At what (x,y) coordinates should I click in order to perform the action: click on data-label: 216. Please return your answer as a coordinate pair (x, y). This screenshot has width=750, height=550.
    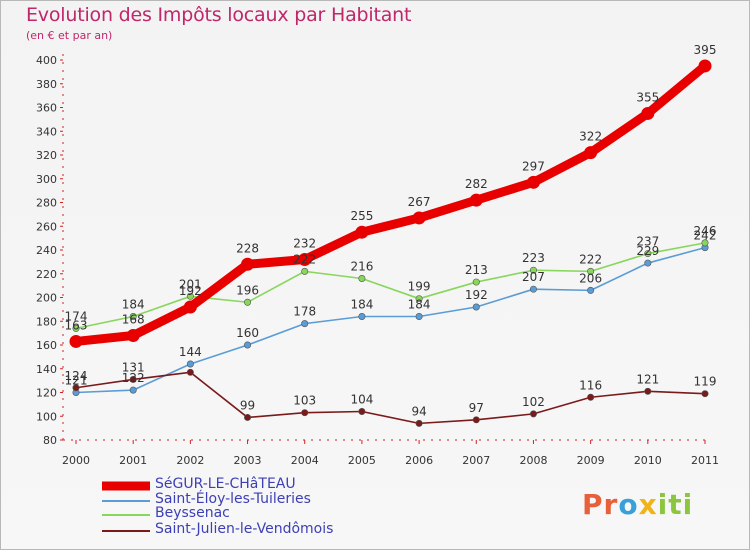
    Looking at the image, I should click on (361, 267).